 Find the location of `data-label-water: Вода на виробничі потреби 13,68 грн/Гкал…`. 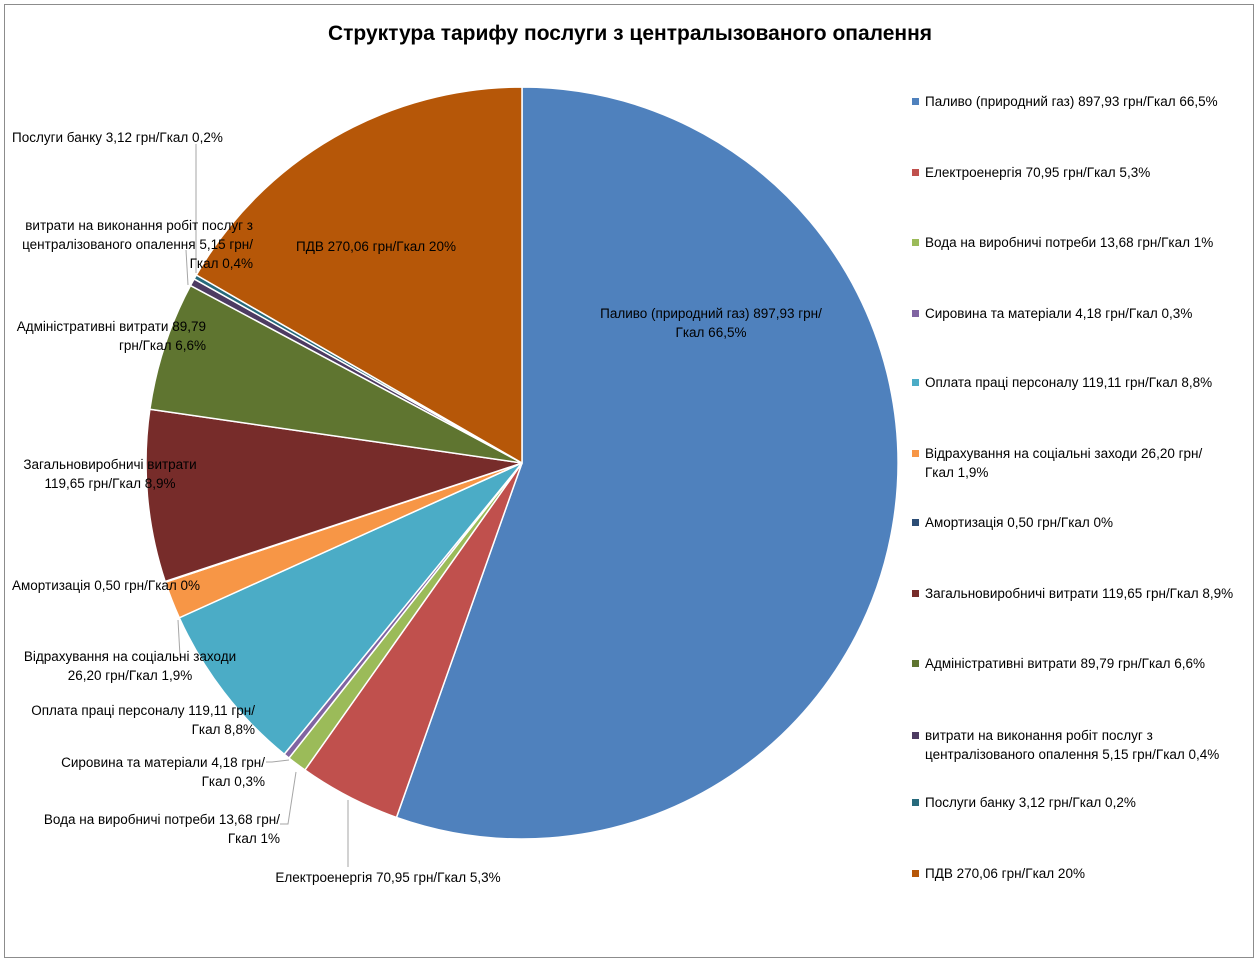

data-label-water: Вода на виробничі потреби 13,68 грн/Гкал… is located at coordinates (161, 829).